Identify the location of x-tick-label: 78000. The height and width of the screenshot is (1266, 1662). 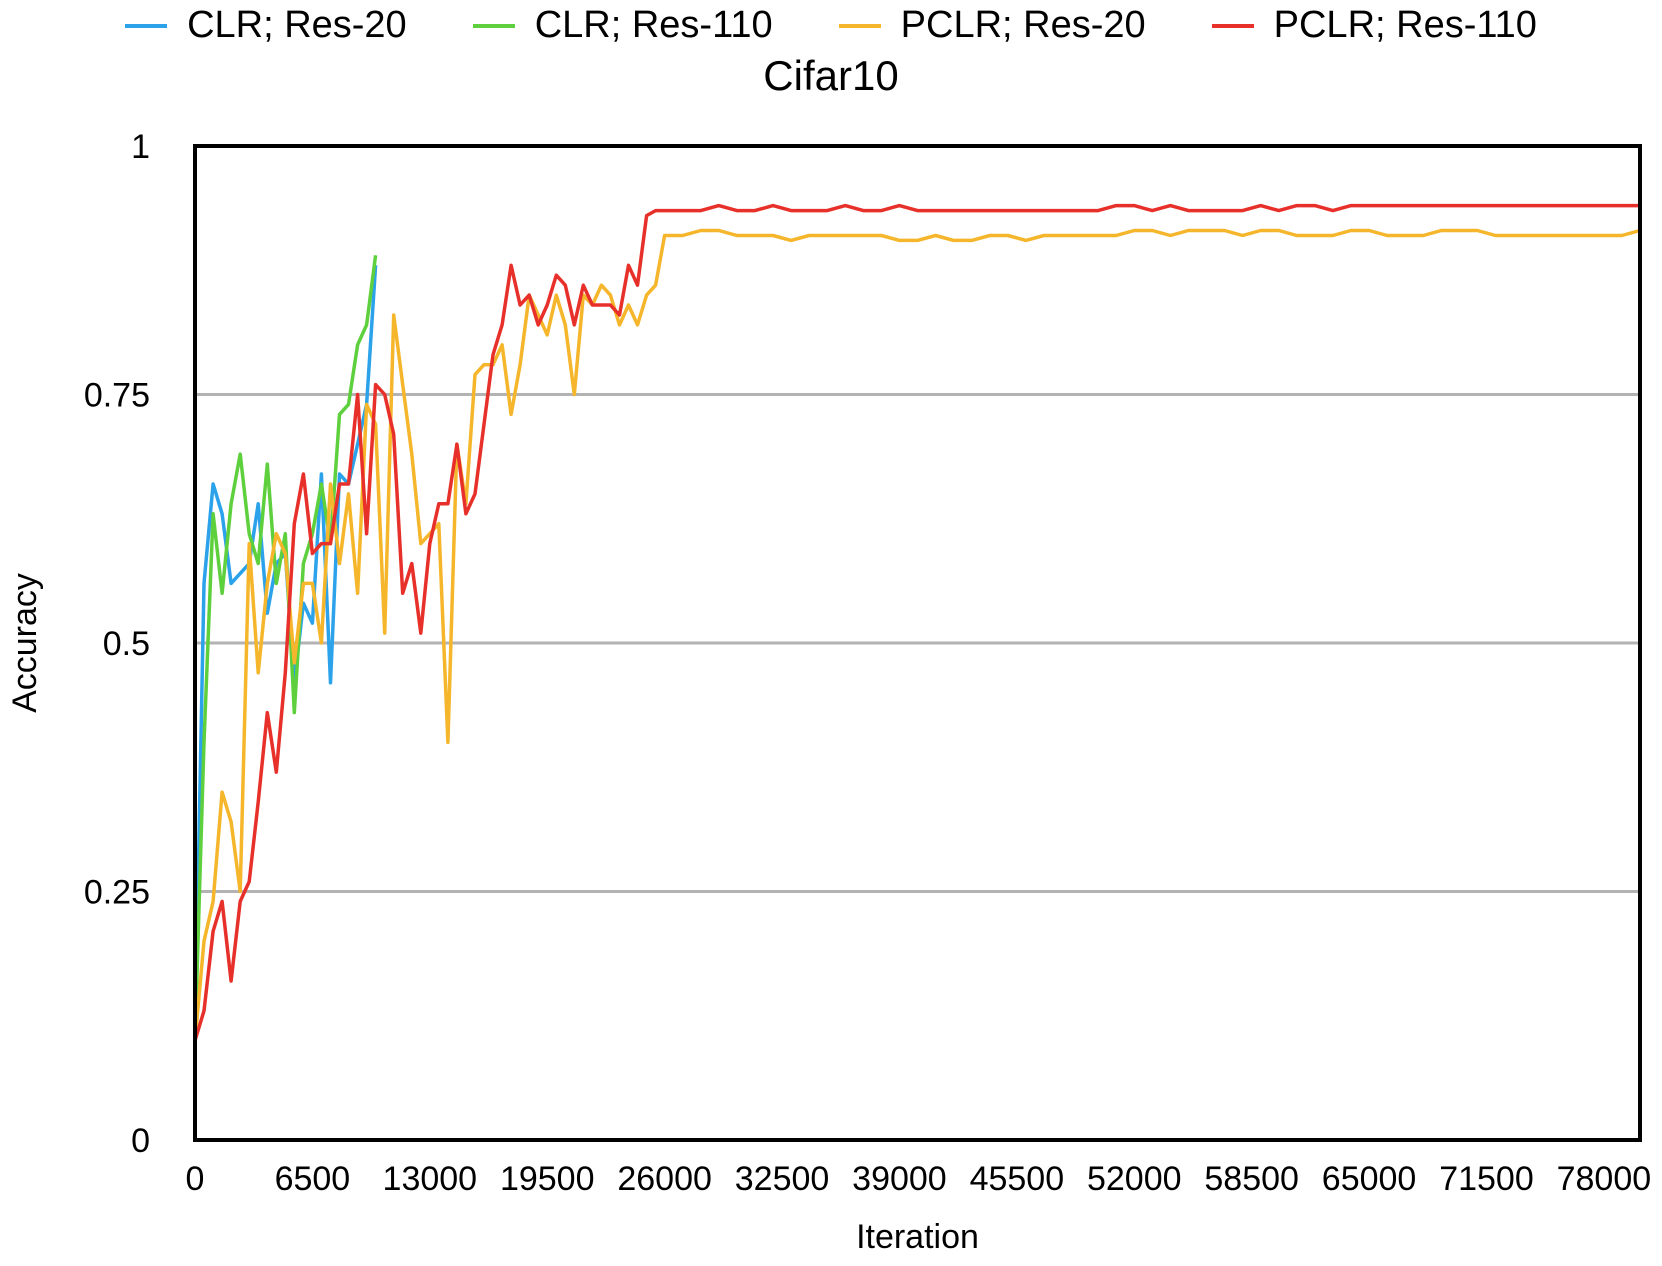
(1604, 1179).